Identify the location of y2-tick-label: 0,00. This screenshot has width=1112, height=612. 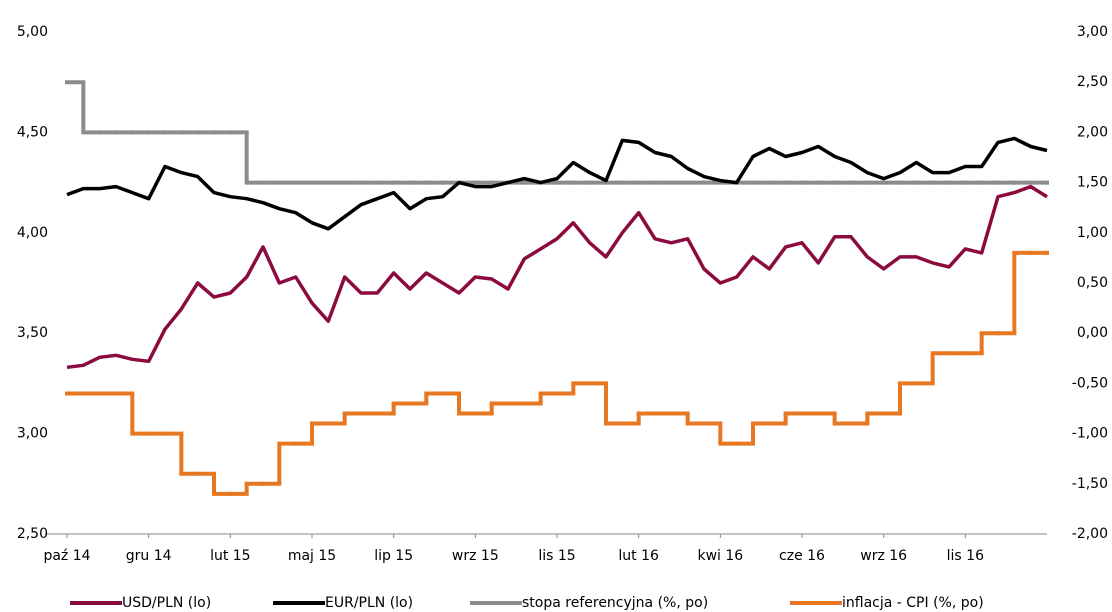
(1092, 333).